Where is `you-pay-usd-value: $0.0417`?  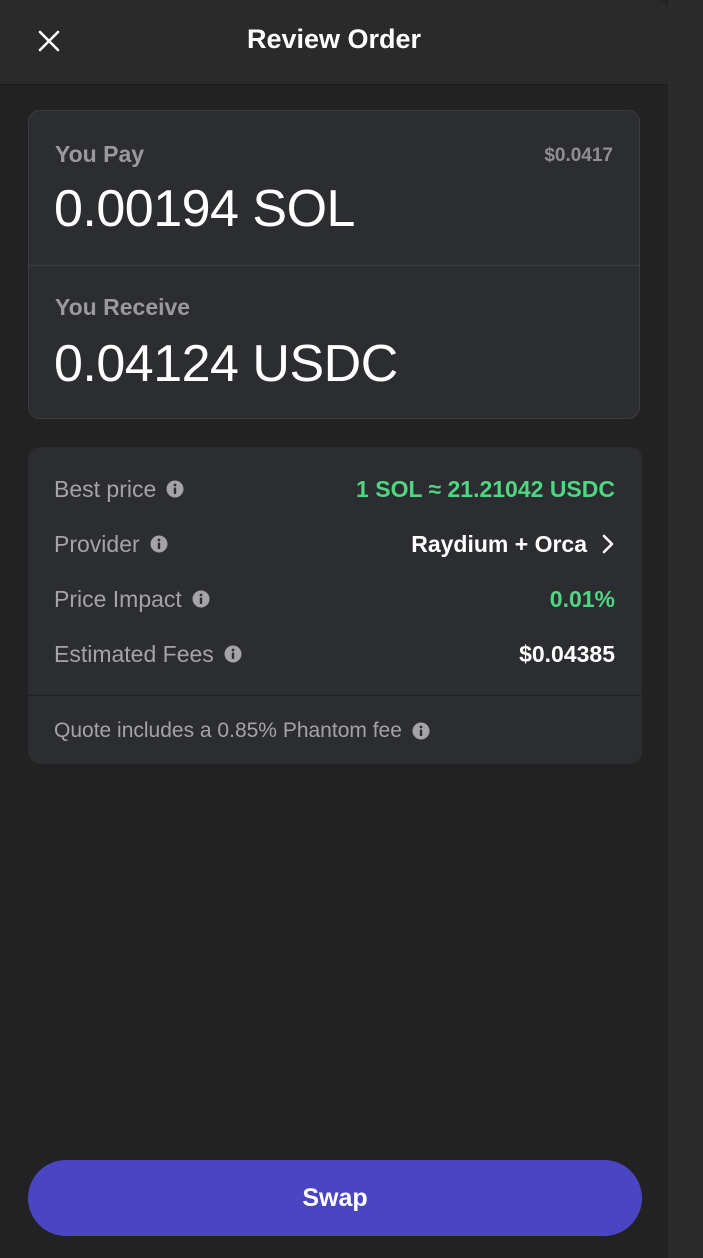
you-pay-usd-value: $0.0417 is located at coordinates (578, 155).